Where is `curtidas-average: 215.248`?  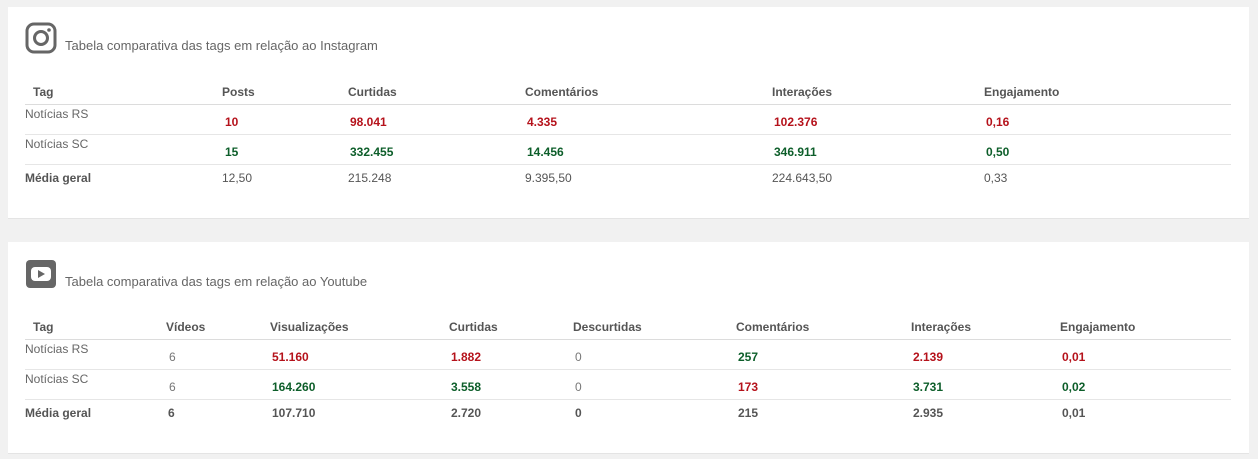 curtidas-average: 215.248 is located at coordinates (370, 177).